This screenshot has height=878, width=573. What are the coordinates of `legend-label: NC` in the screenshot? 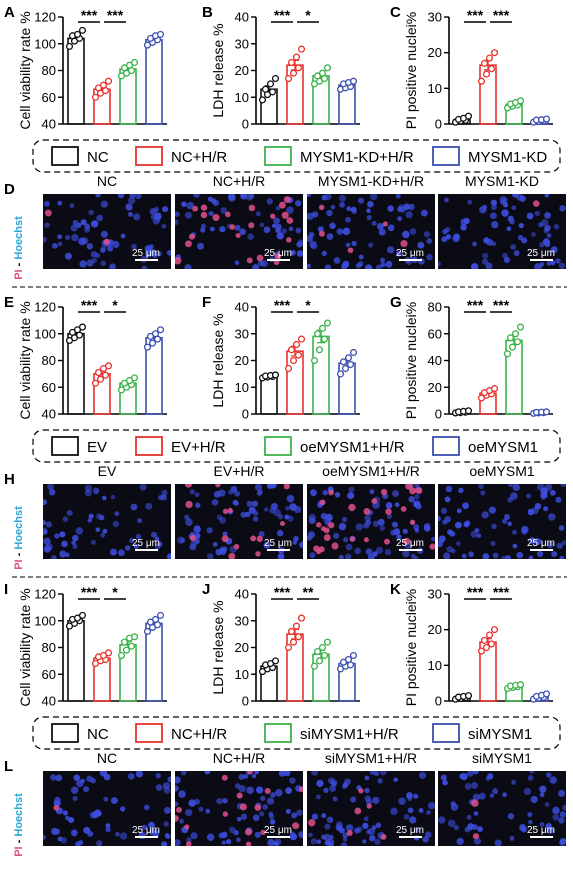 It's located at (98, 157).